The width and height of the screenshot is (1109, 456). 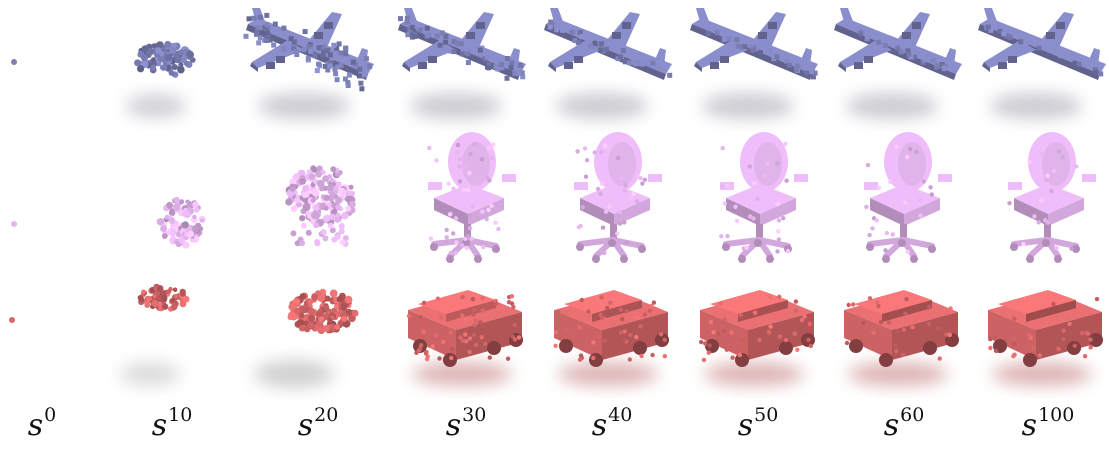 I want to click on step-label-10: s10, so click(x=172, y=423).